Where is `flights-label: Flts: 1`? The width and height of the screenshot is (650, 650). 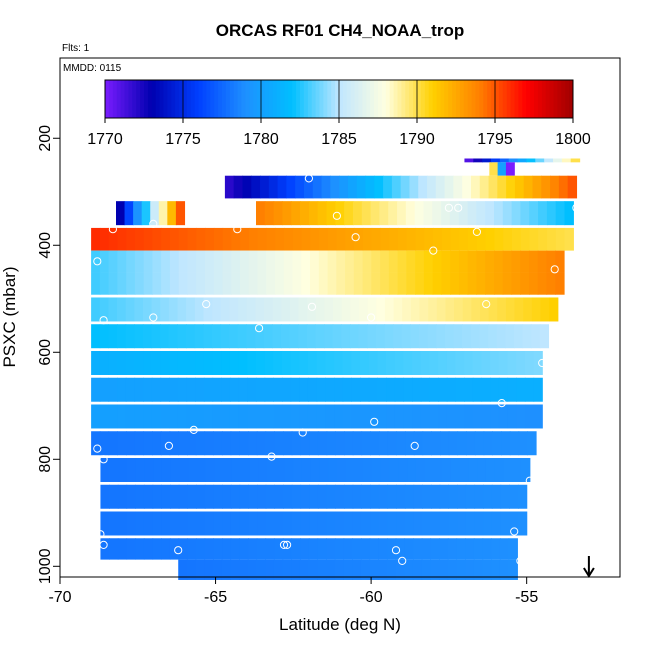 flights-label: Flts: 1 is located at coordinates (76, 48).